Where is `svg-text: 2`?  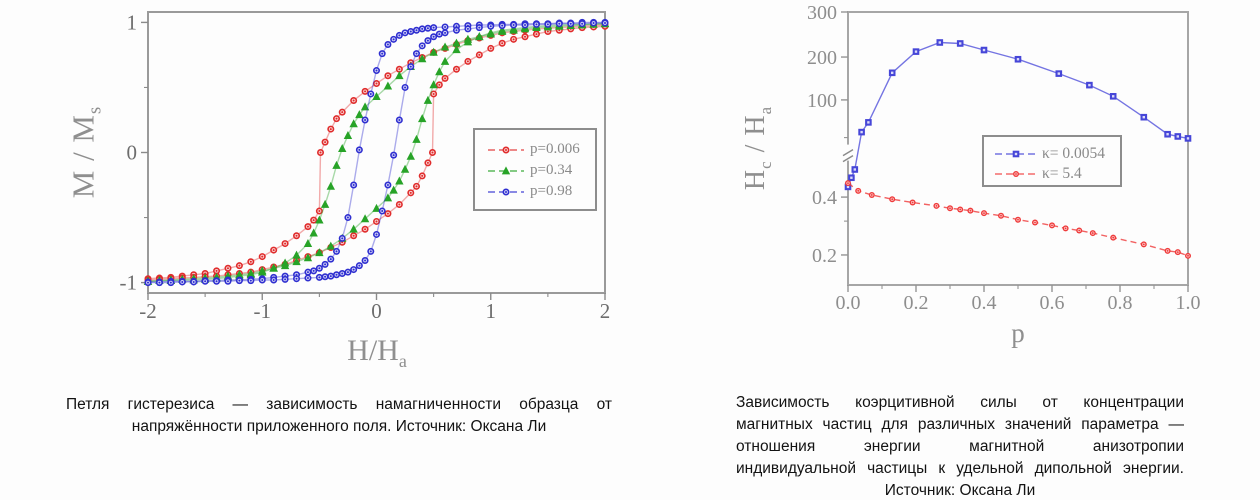 svg-text: 2 is located at coordinates (605, 311).